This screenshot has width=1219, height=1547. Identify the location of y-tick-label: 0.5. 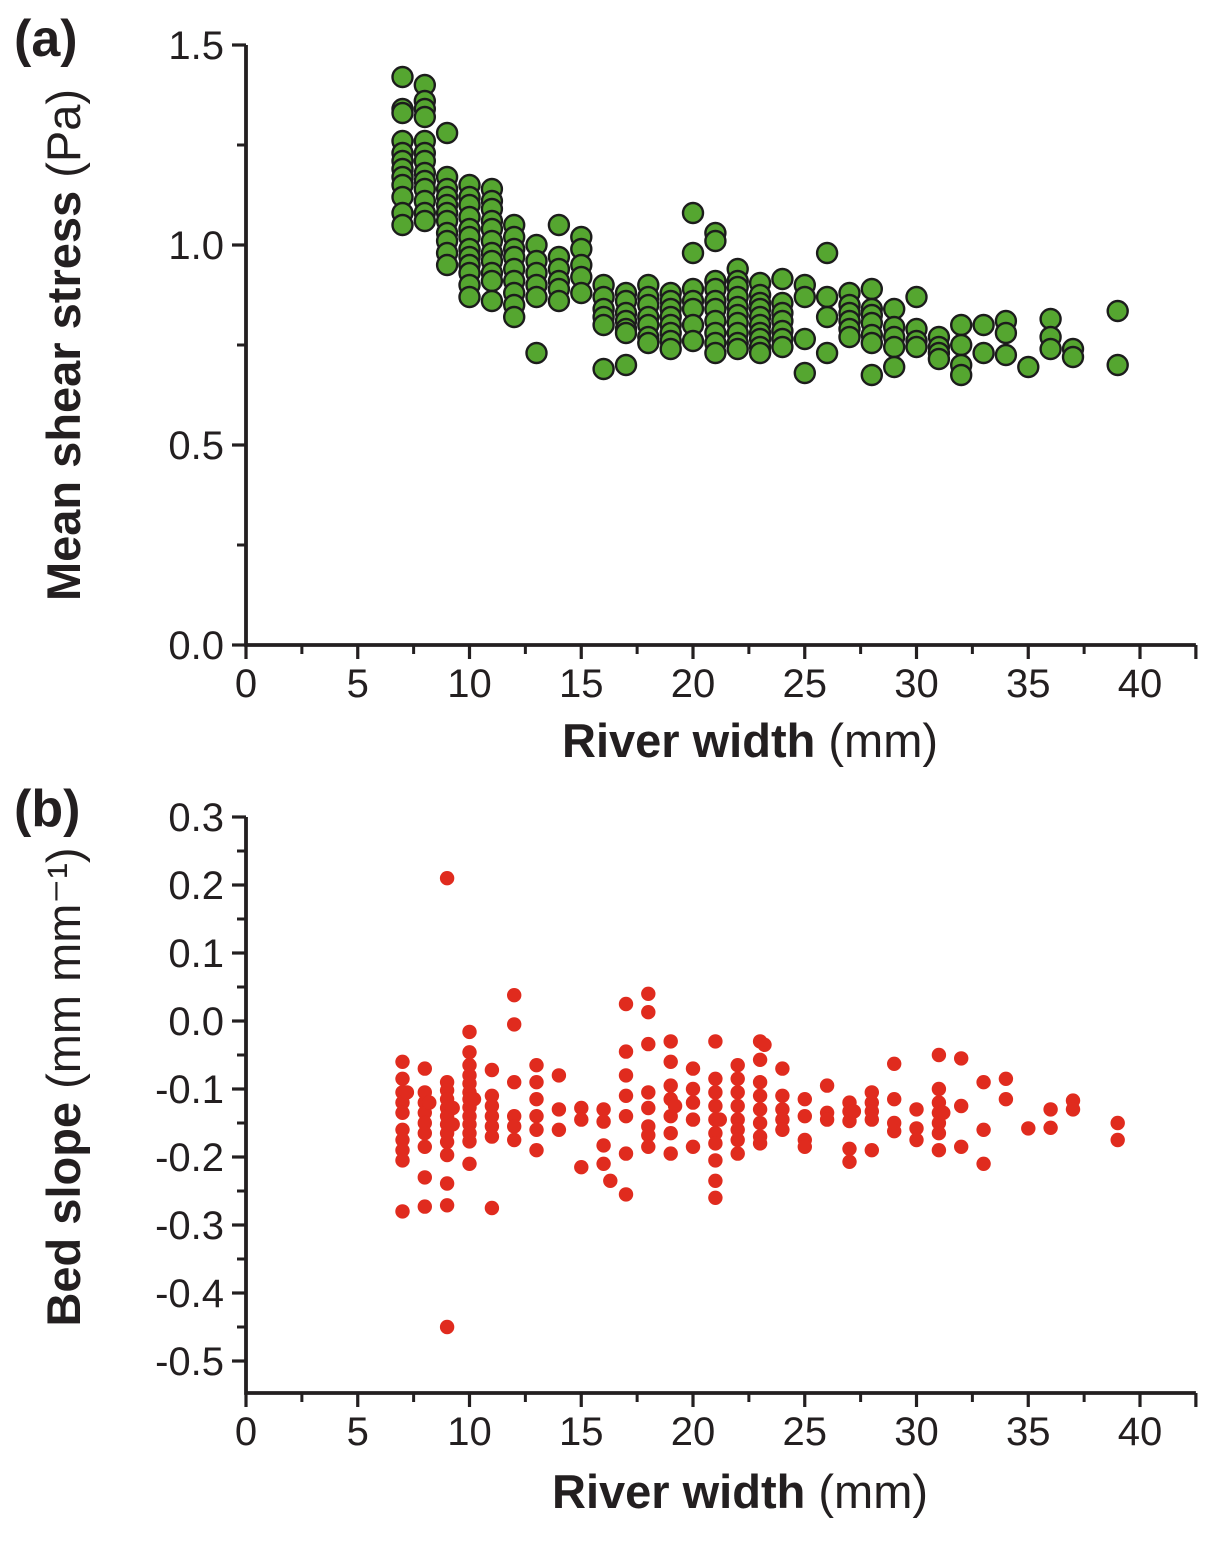
(196, 446).